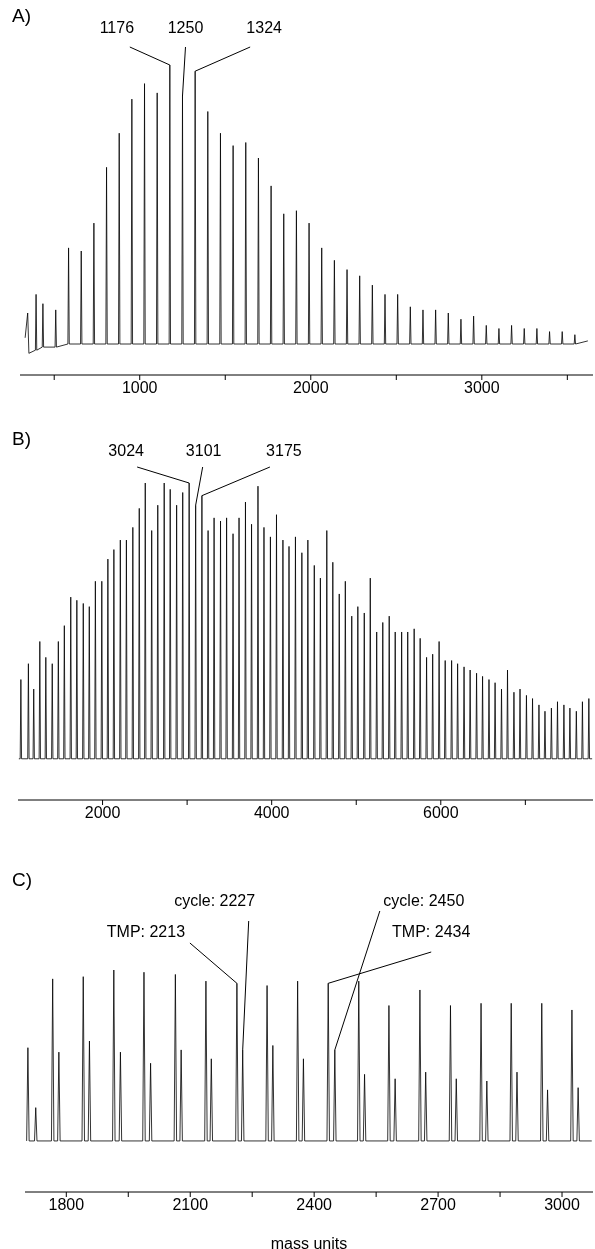 The image size is (595, 1249). Describe the element at coordinates (441, 813) in the screenshot. I see `x-tick-label: 6000` at that location.